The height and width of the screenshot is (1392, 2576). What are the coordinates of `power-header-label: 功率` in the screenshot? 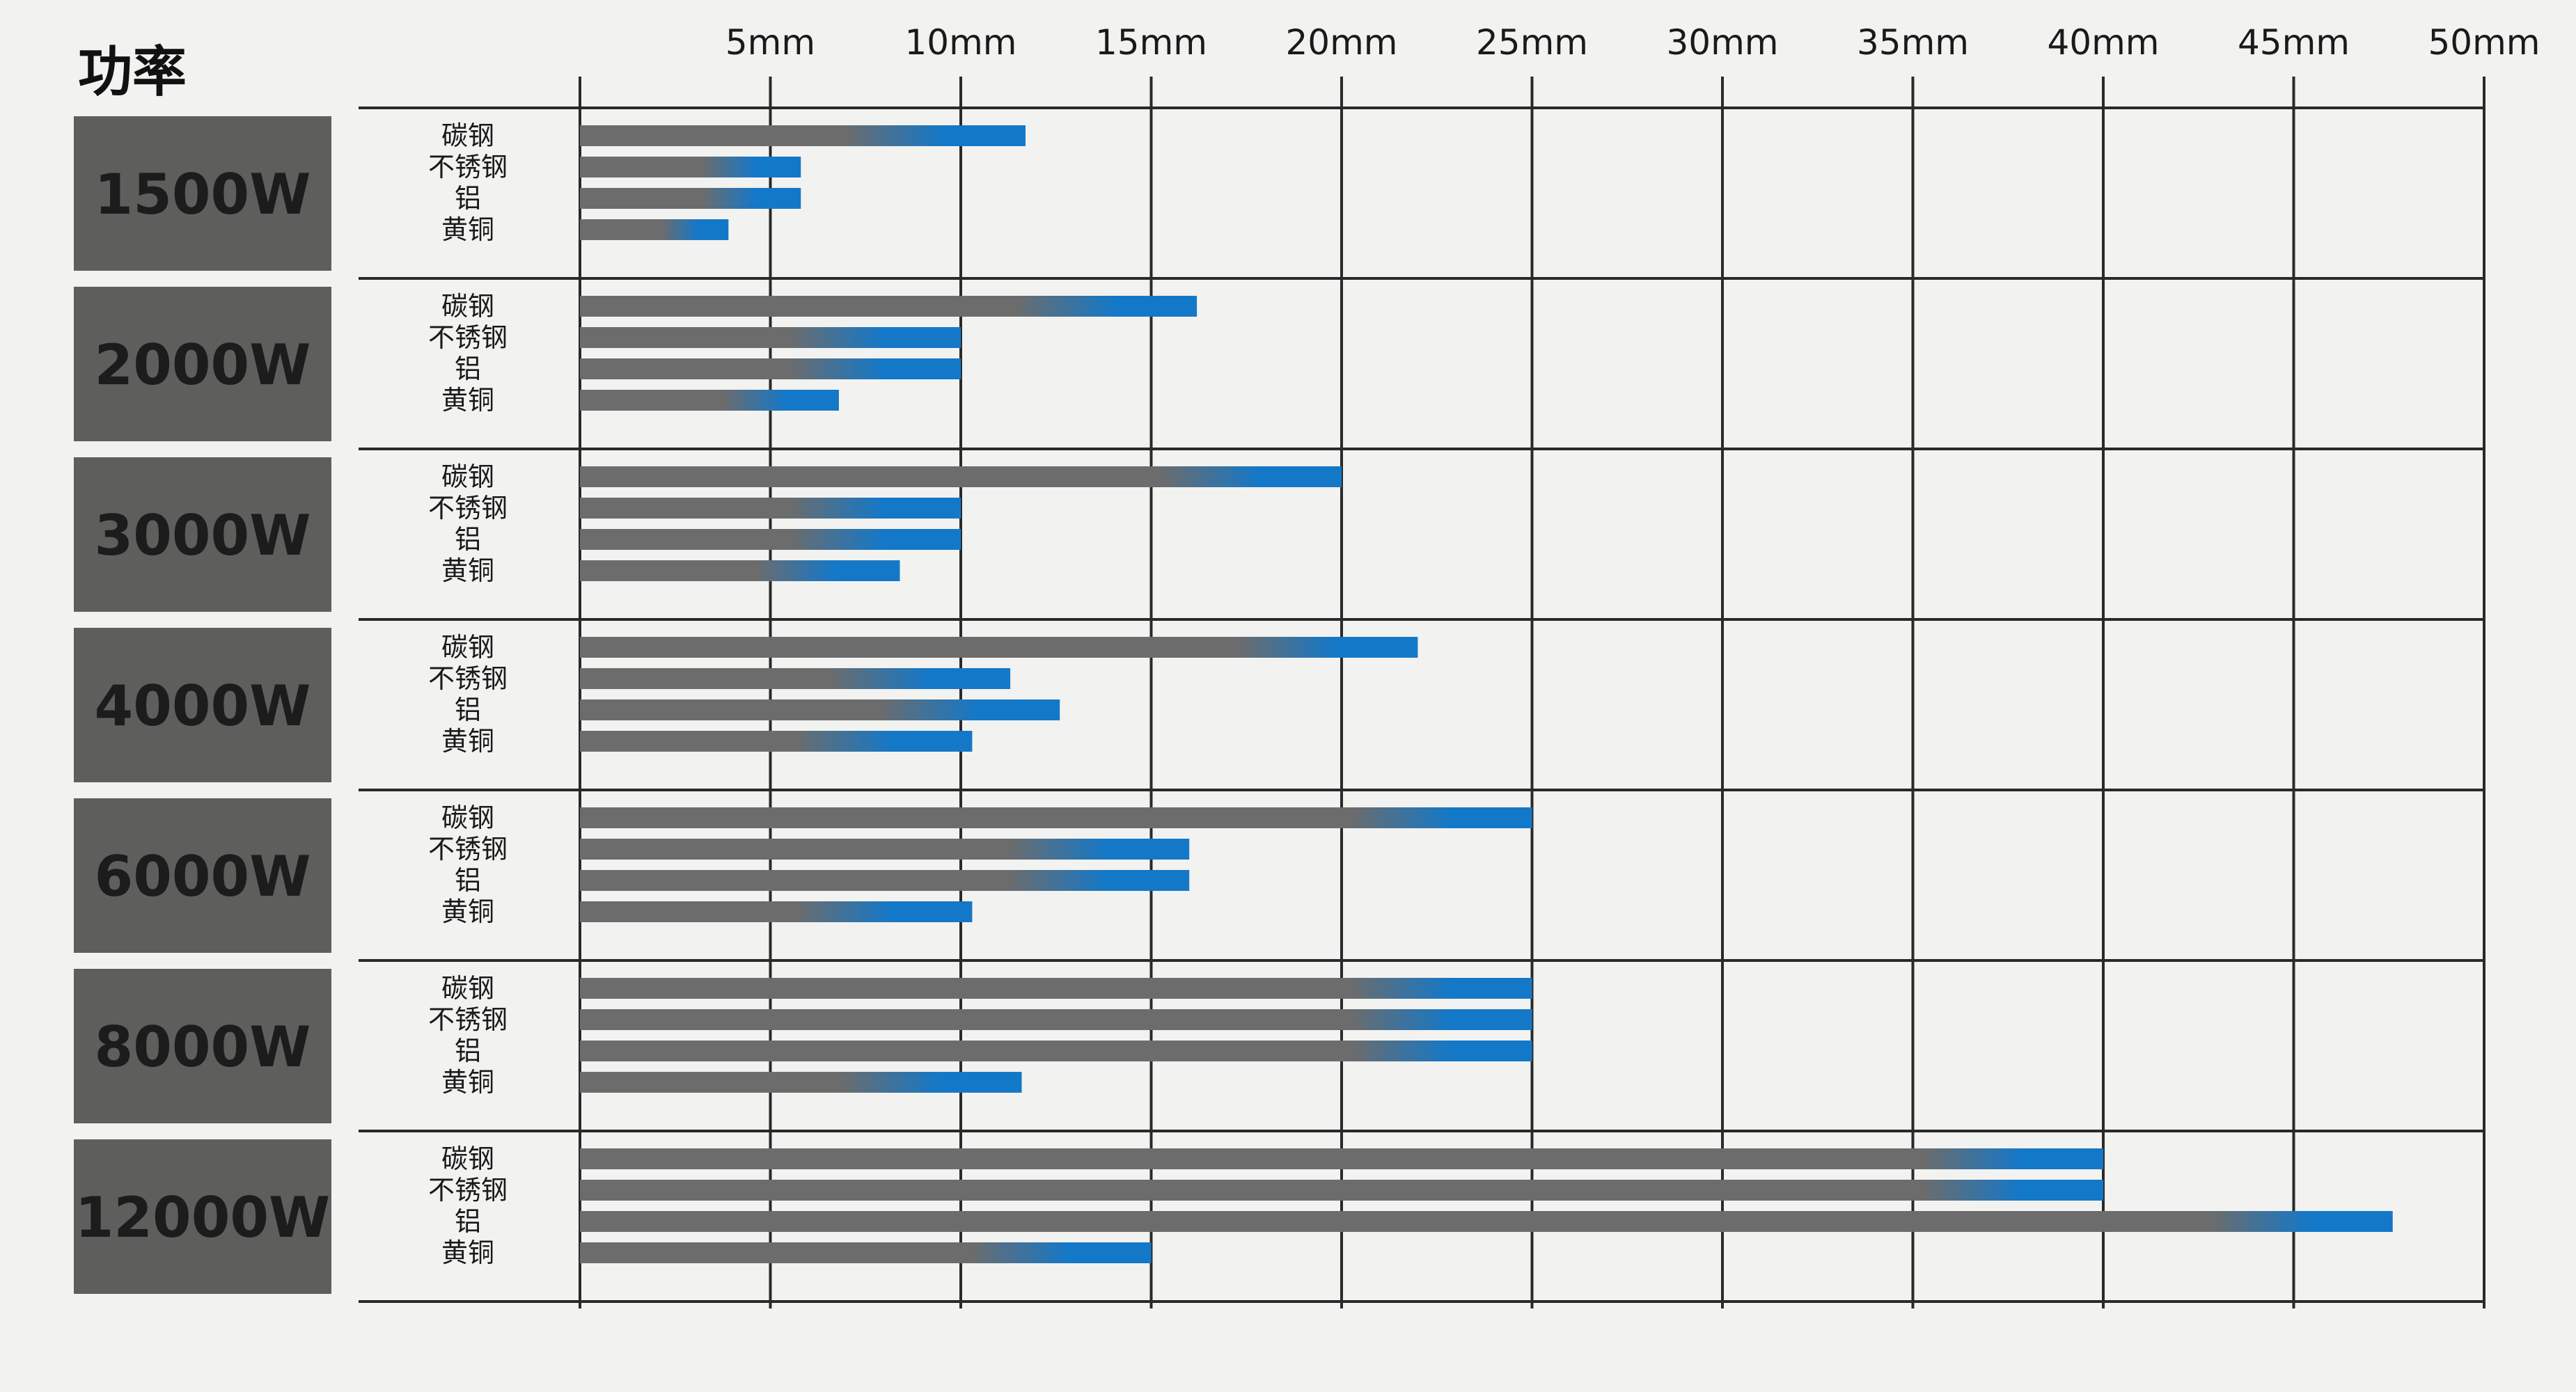 It's located at (132, 72).